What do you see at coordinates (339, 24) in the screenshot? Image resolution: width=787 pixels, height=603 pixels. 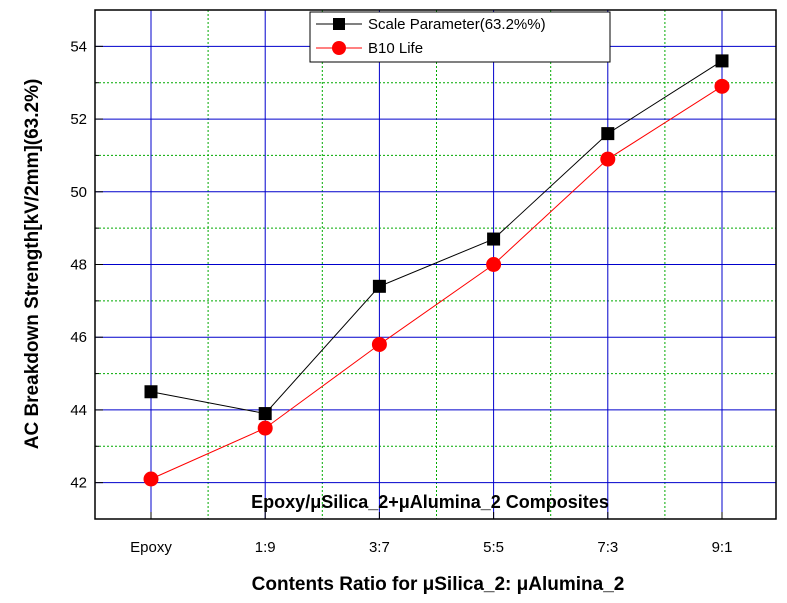 I see `legend-marker-square` at bounding box center [339, 24].